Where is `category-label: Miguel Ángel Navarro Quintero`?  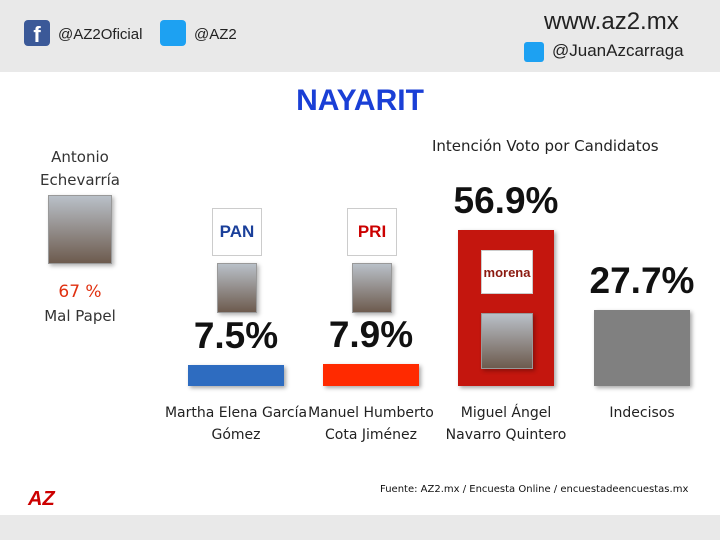 category-label: Miguel Ángel Navarro Quintero is located at coordinates (506, 424).